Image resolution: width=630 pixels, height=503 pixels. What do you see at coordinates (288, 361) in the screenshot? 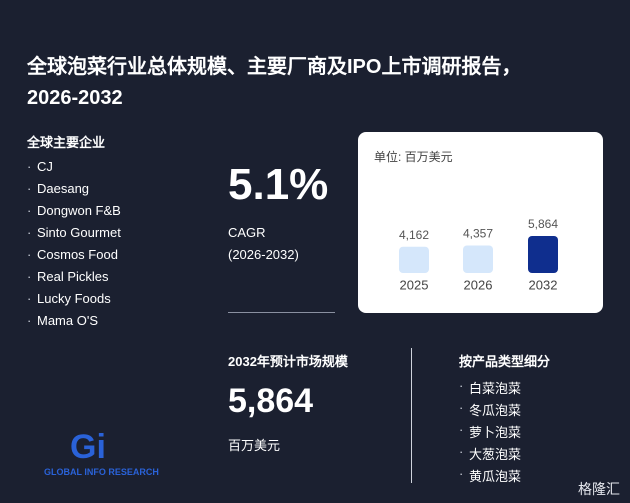
I see `market-heading: 2032年预计市场规模` at bounding box center [288, 361].